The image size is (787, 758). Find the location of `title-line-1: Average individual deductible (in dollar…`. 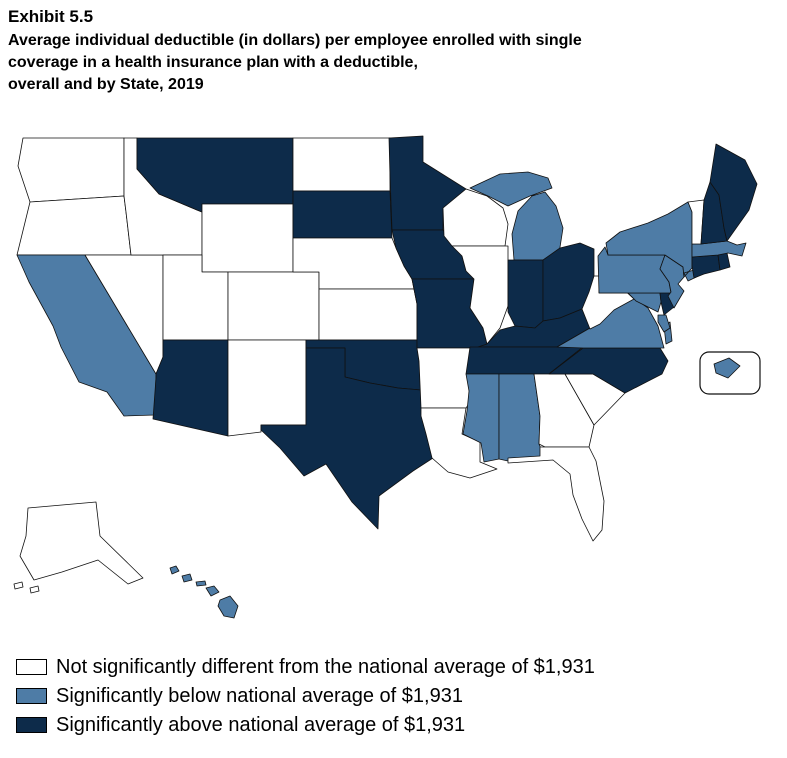

title-line-1: Average individual deductible (in dollar… is located at coordinates (295, 40).